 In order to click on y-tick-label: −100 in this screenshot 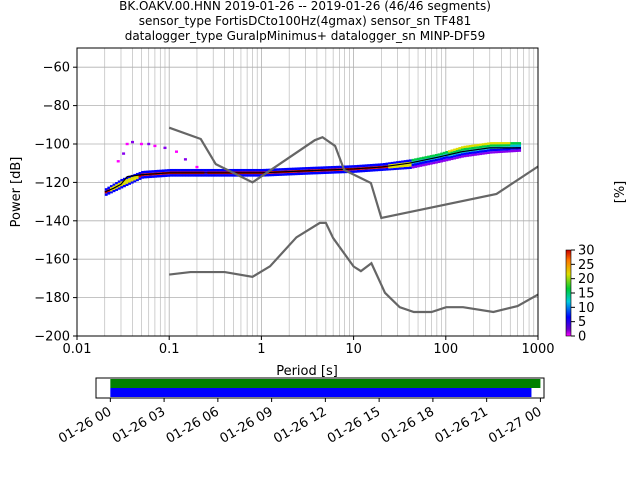, I will do `click(52, 145)`.